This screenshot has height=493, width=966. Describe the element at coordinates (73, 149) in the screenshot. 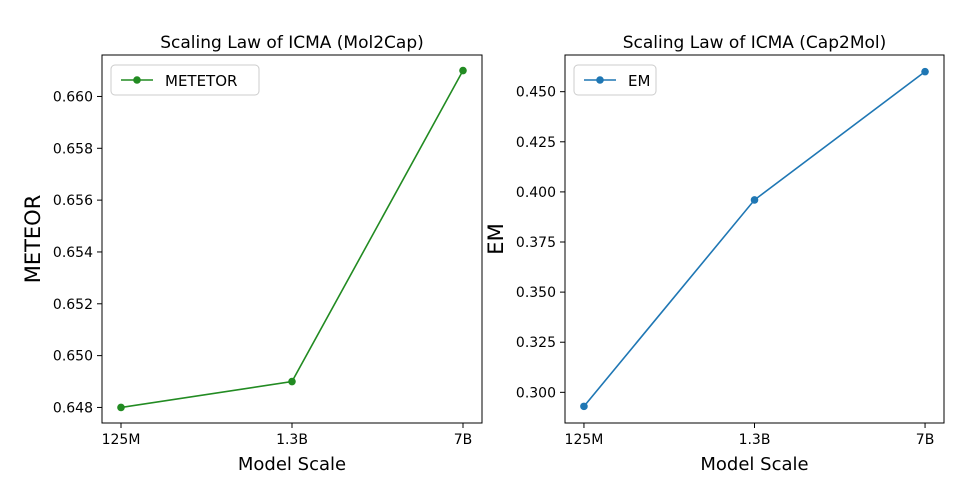

I see `y-tick-label: 0.658` at that location.